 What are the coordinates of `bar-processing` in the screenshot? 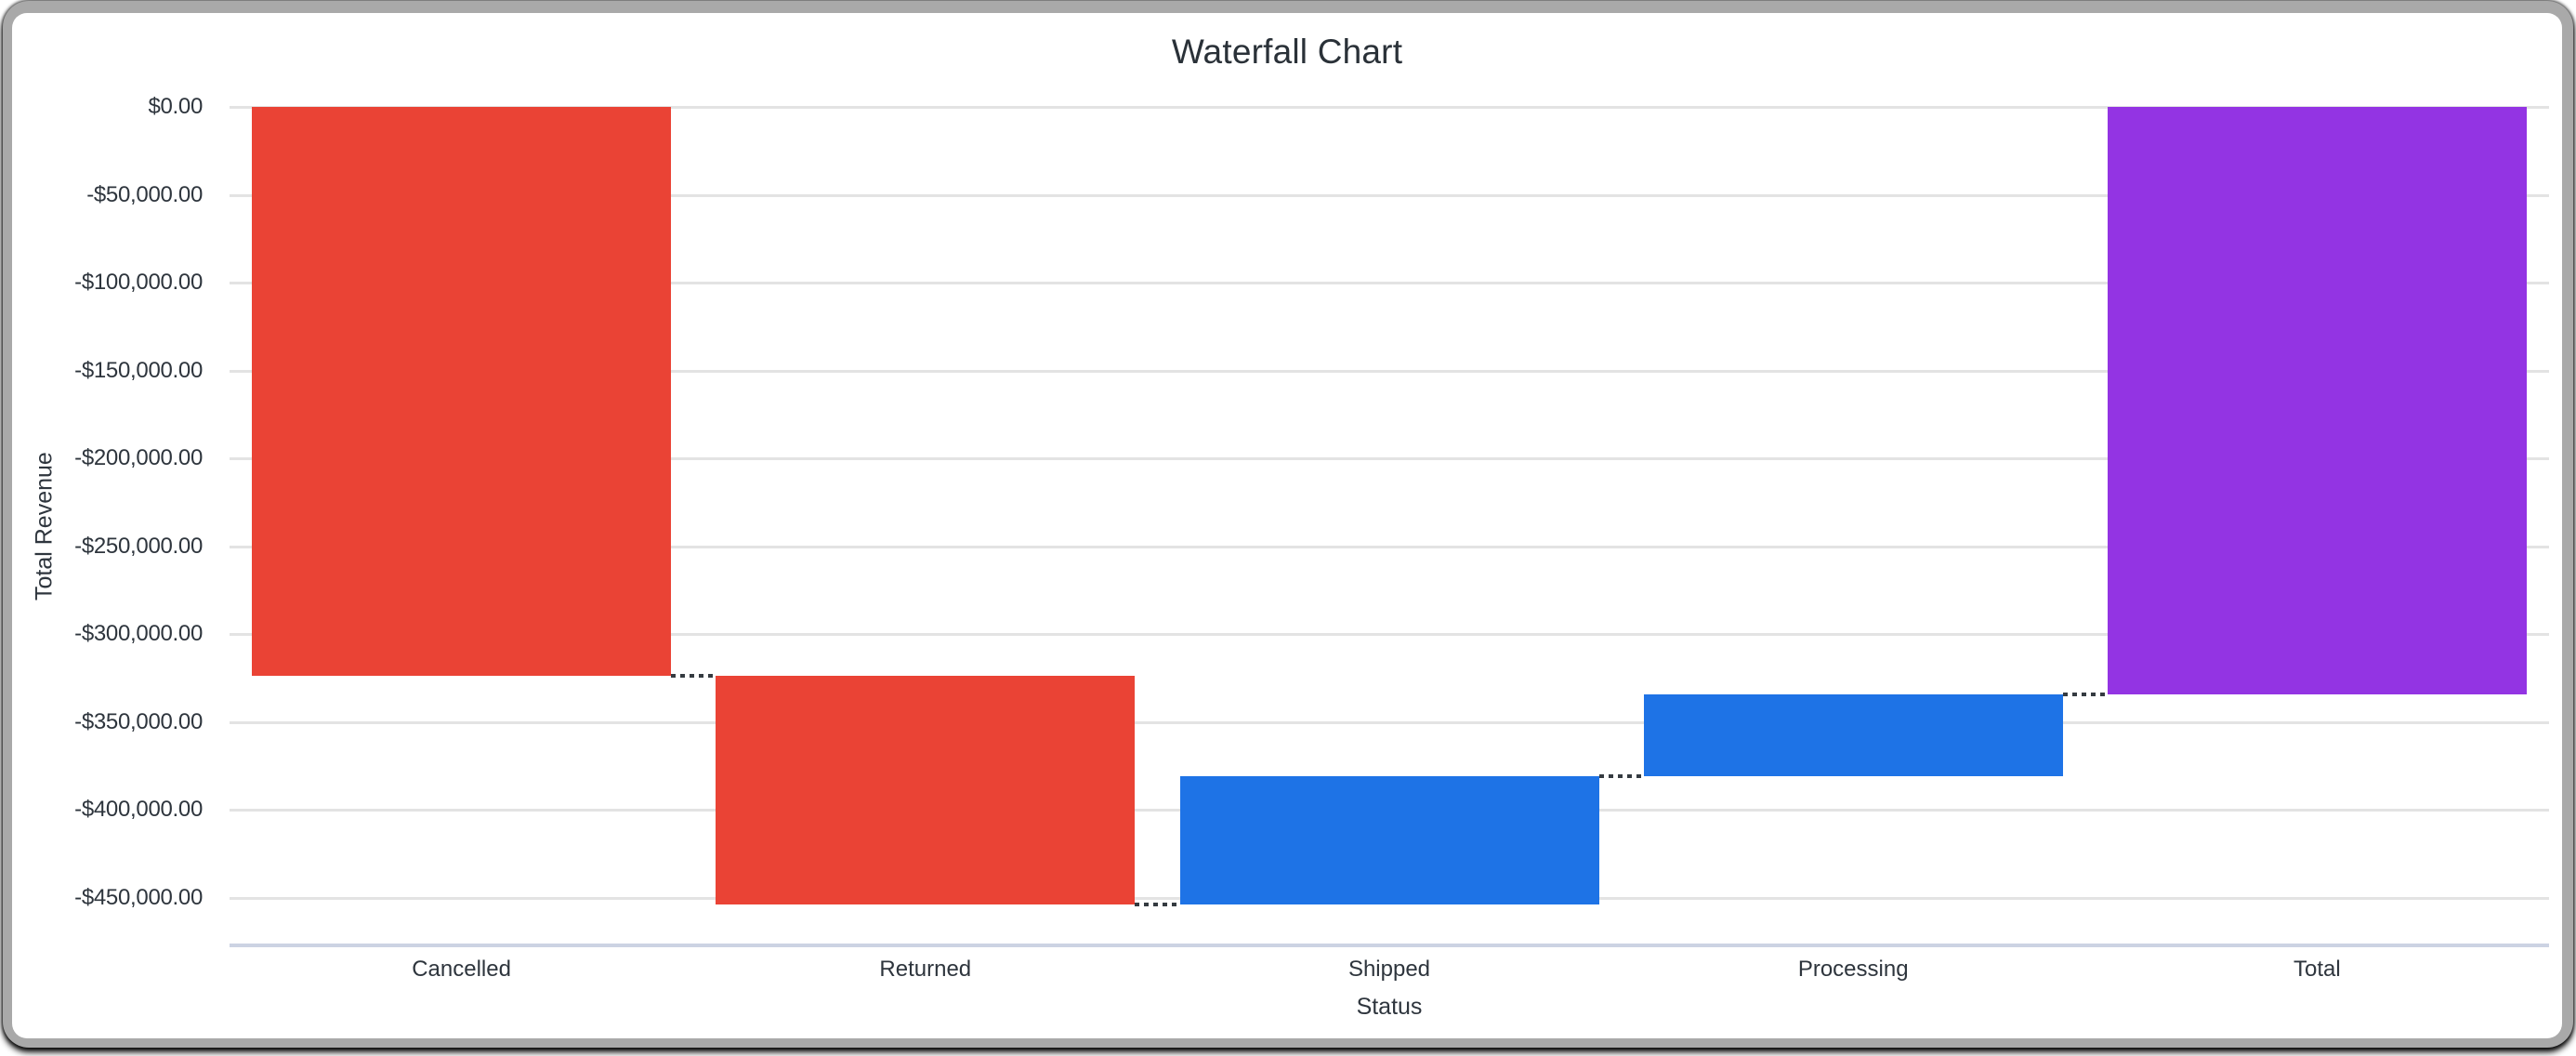 It's located at (1853, 735).